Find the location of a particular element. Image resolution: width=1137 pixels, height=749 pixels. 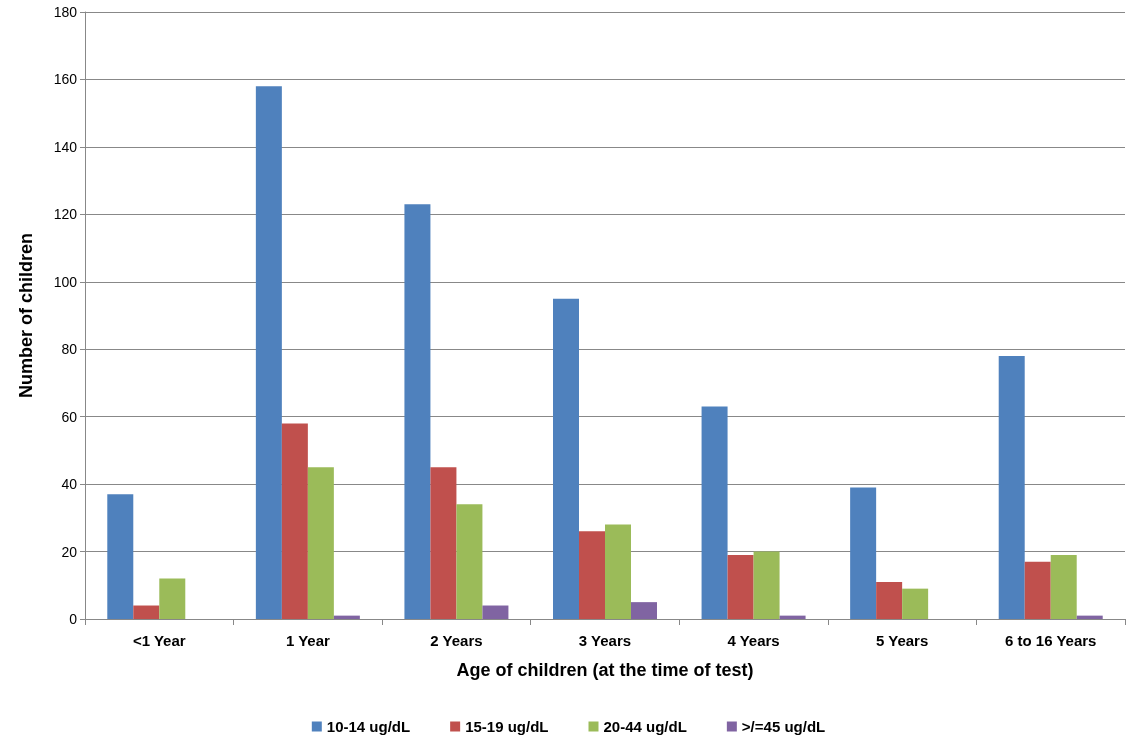

x-tick-label: 2 Years is located at coordinates (456, 640).